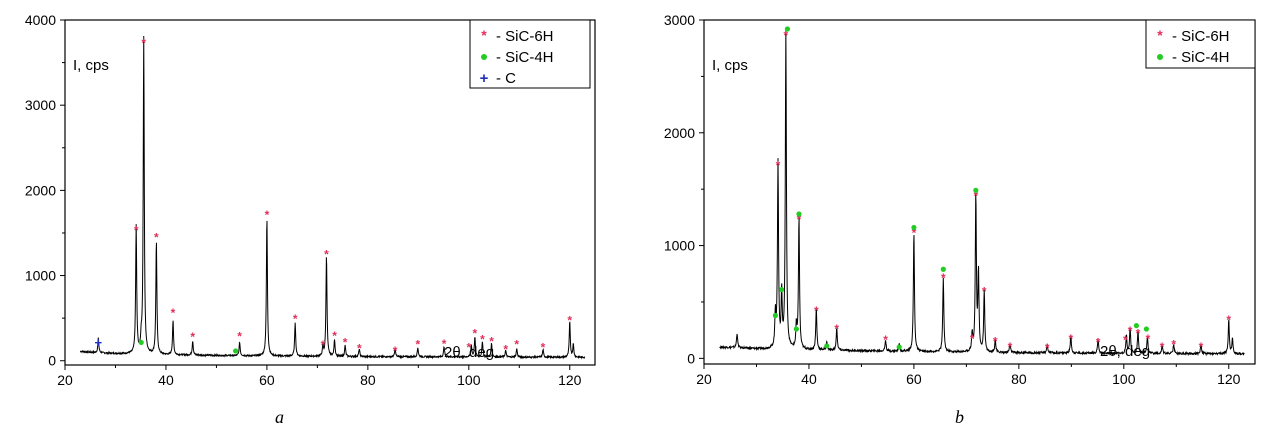 The image size is (1265, 437). Describe the element at coordinates (506, 78) in the screenshot. I see `legend-entry-label: - C` at that location.